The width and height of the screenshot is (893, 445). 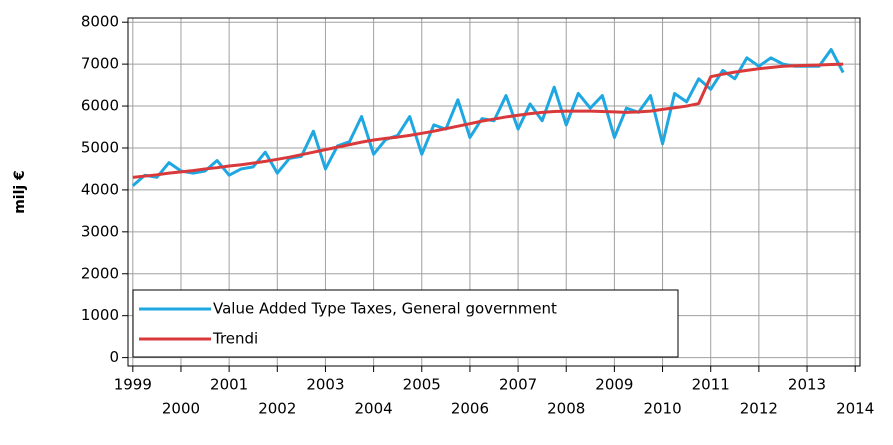 What do you see at coordinates (807, 385) in the screenshot?
I see `x-tick-label: 2013` at bounding box center [807, 385].